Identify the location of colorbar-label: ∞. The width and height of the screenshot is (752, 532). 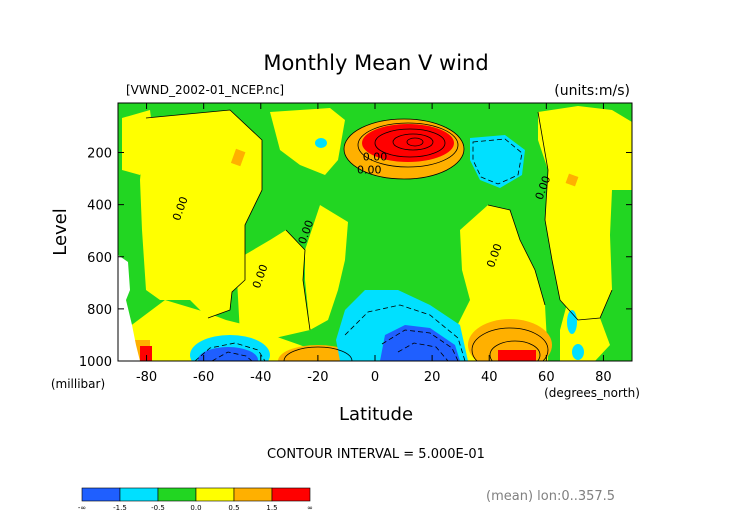
(310, 508).